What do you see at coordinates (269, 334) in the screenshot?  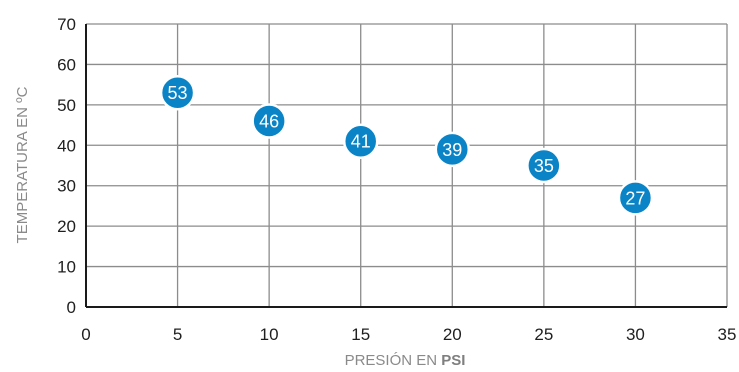 I see `x-tick-label-10: 10` at bounding box center [269, 334].